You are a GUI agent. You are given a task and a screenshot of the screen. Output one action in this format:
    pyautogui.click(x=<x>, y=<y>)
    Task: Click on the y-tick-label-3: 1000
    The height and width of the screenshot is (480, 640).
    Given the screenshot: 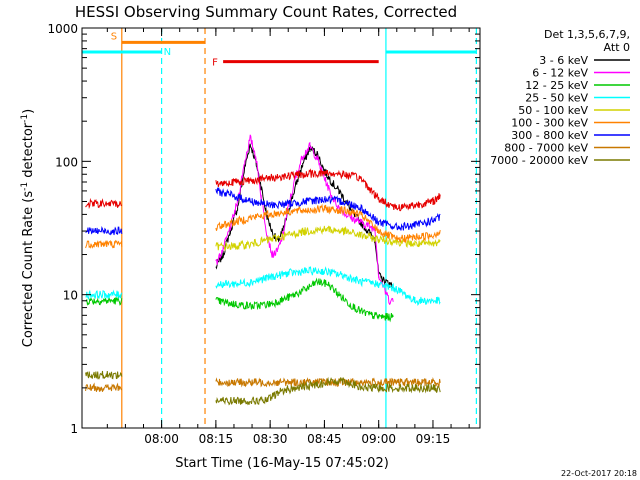 What is the action you would take?
    pyautogui.click(x=62, y=29)
    